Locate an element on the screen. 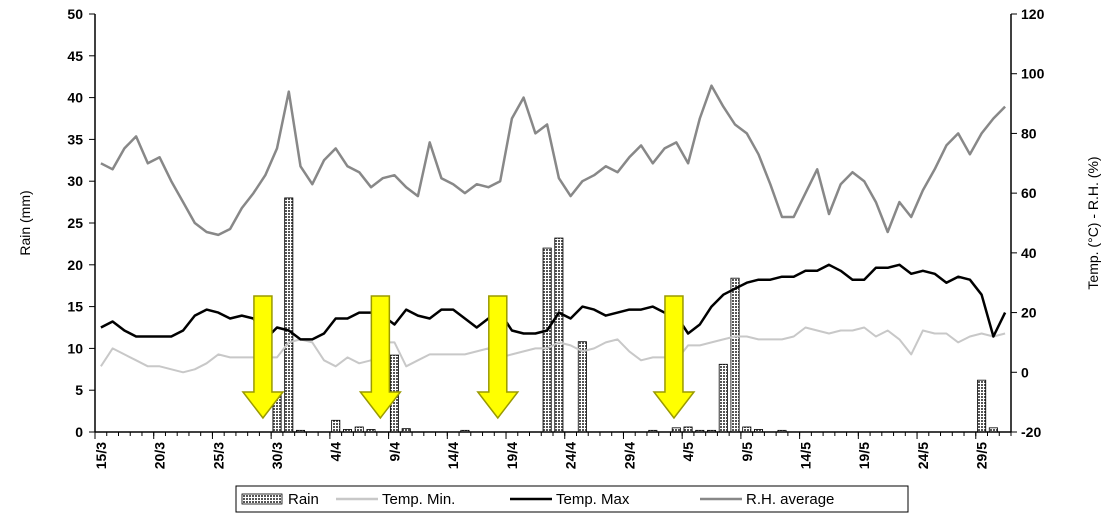 The height and width of the screenshot is (527, 1103). legend-item-rain: Rain is located at coordinates (280, 499).